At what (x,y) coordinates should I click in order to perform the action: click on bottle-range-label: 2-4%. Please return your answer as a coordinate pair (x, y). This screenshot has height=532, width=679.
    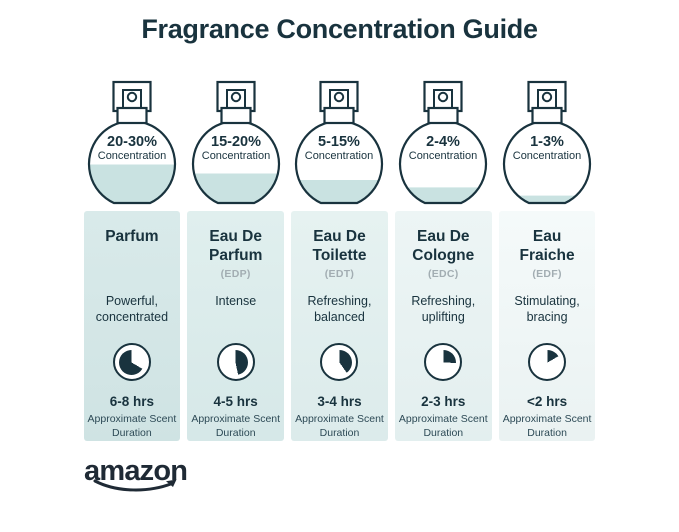
    Looking at the image, I should click on (443, 142).